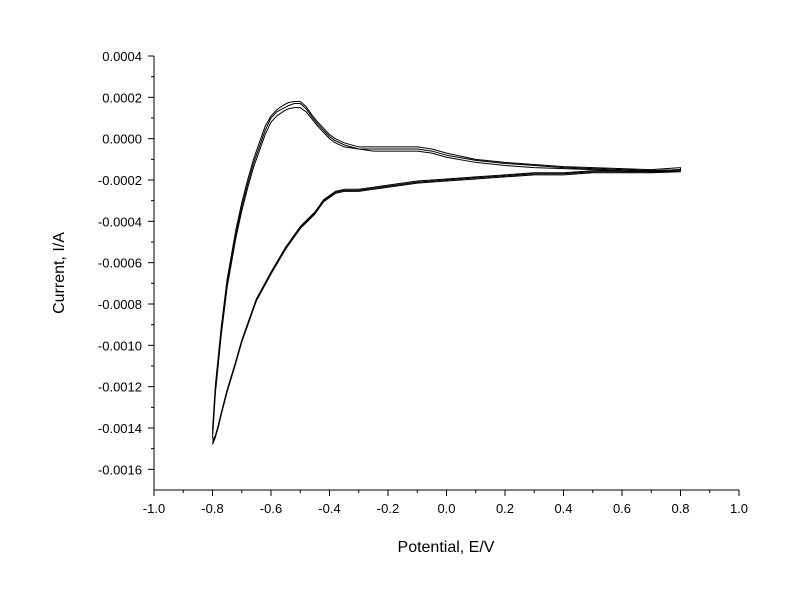 This screenshot has height=599, width=800. Describe the element at coordinates (388, 508) in the screenshot. I see `x-tick-label: -0.2` at that location.